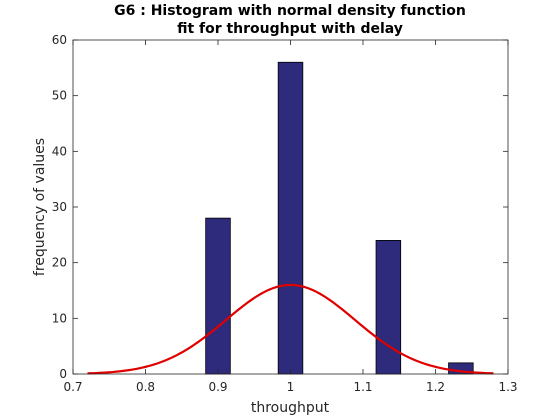  Describe the element at coordinates (72, 387) in the screenshot. I see `x-tick-label-1: 0.7` at that location.